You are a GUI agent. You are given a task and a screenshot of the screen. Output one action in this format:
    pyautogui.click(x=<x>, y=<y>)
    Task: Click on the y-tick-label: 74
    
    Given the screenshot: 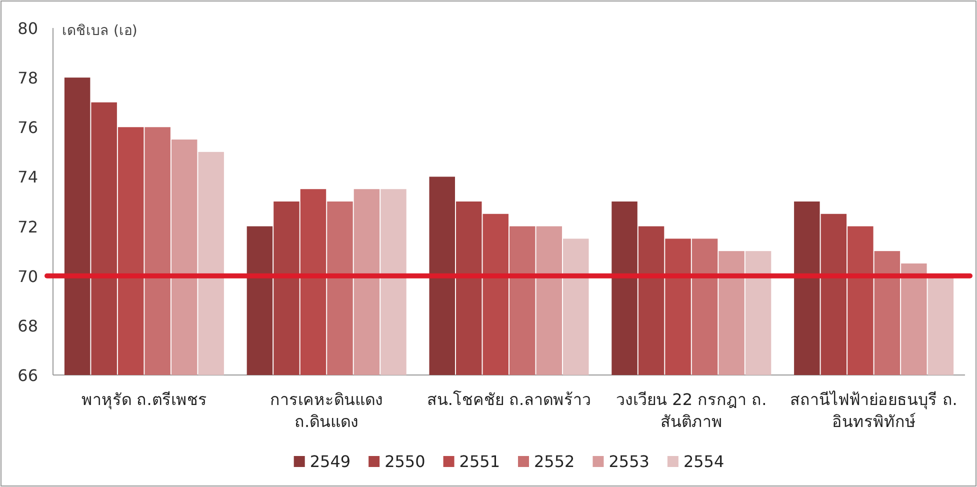 What is the action you would take?
    pyautogui.click(x=28, y=177)
    